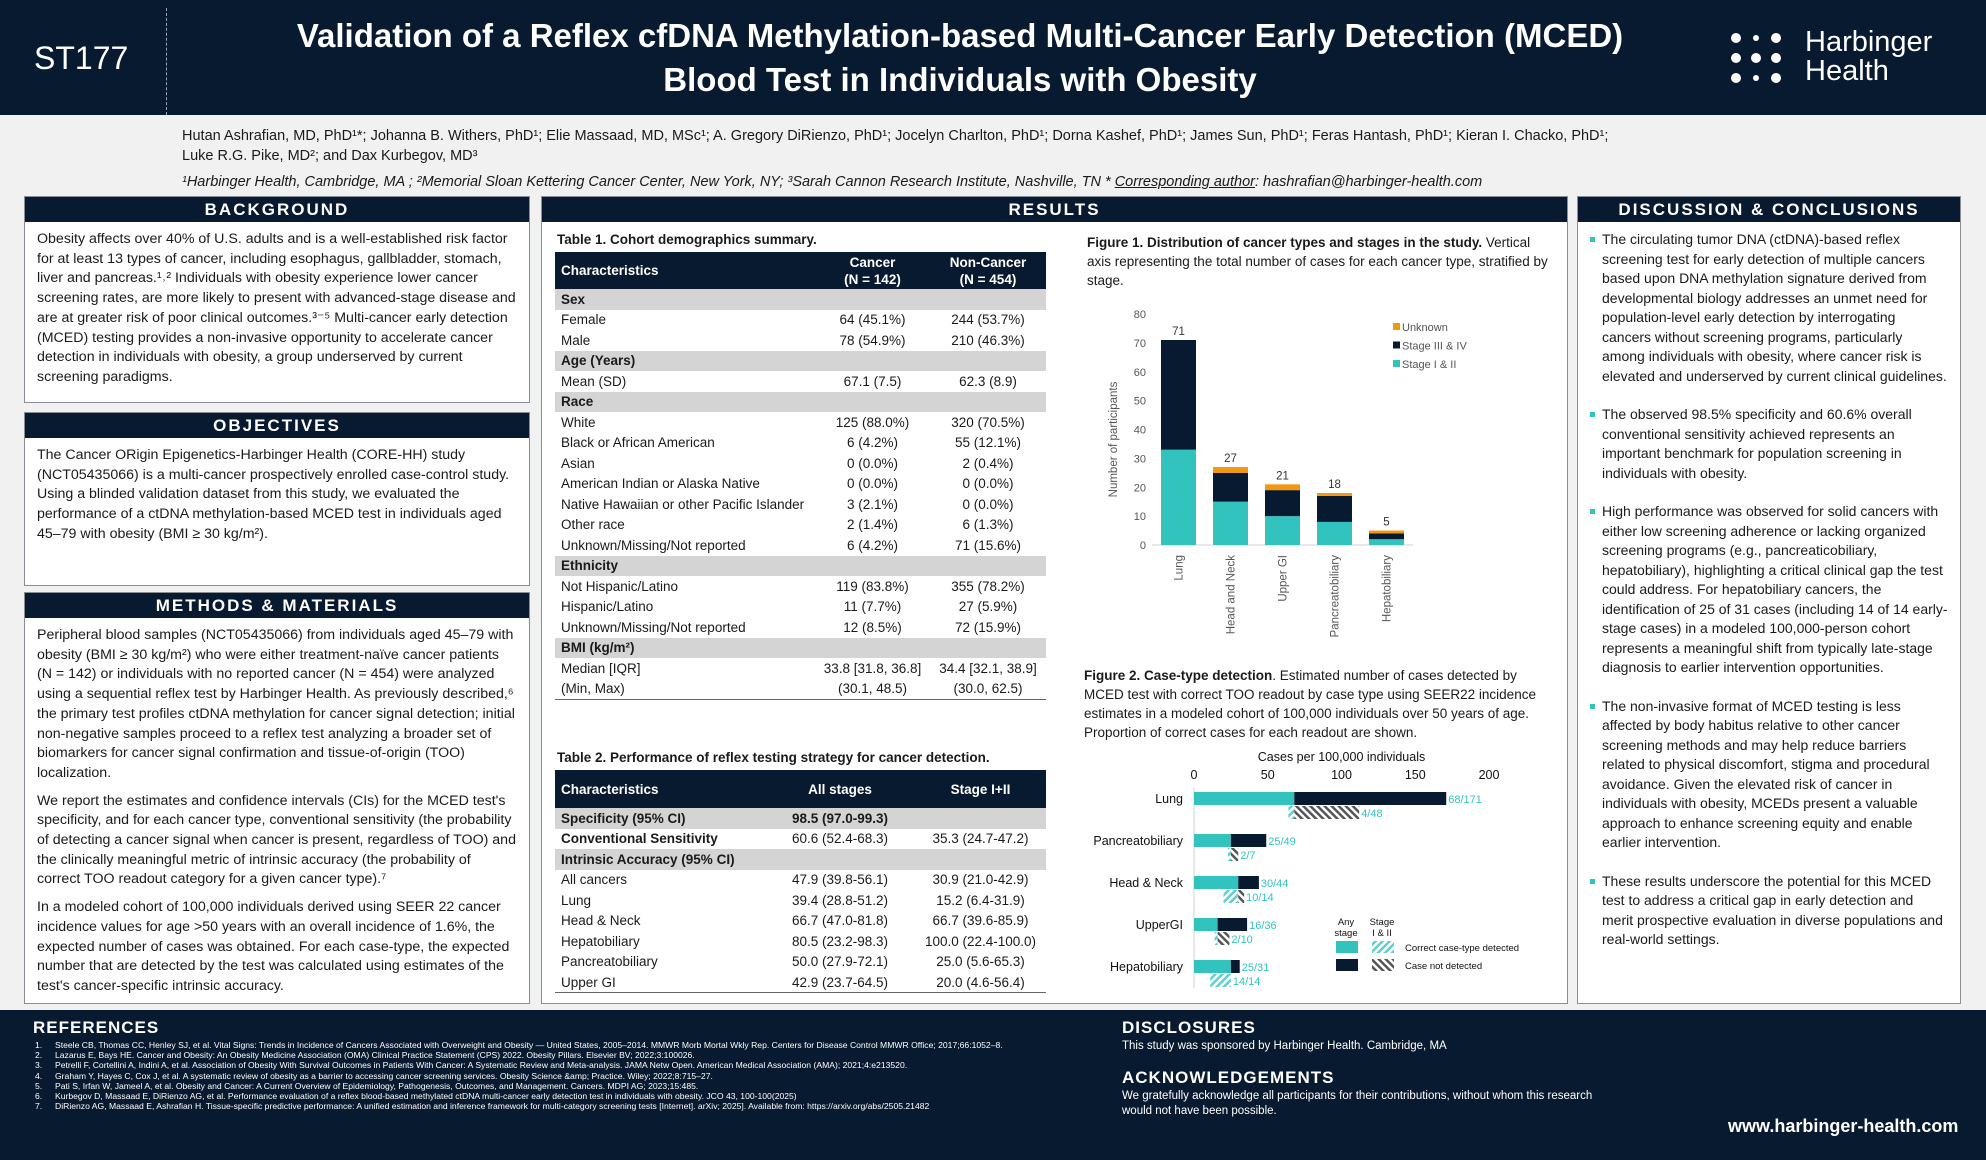 The width and height of the screenshot is (1986, 1160). I want to click on bar-detected-stage-I-II, so click(1291, 812).